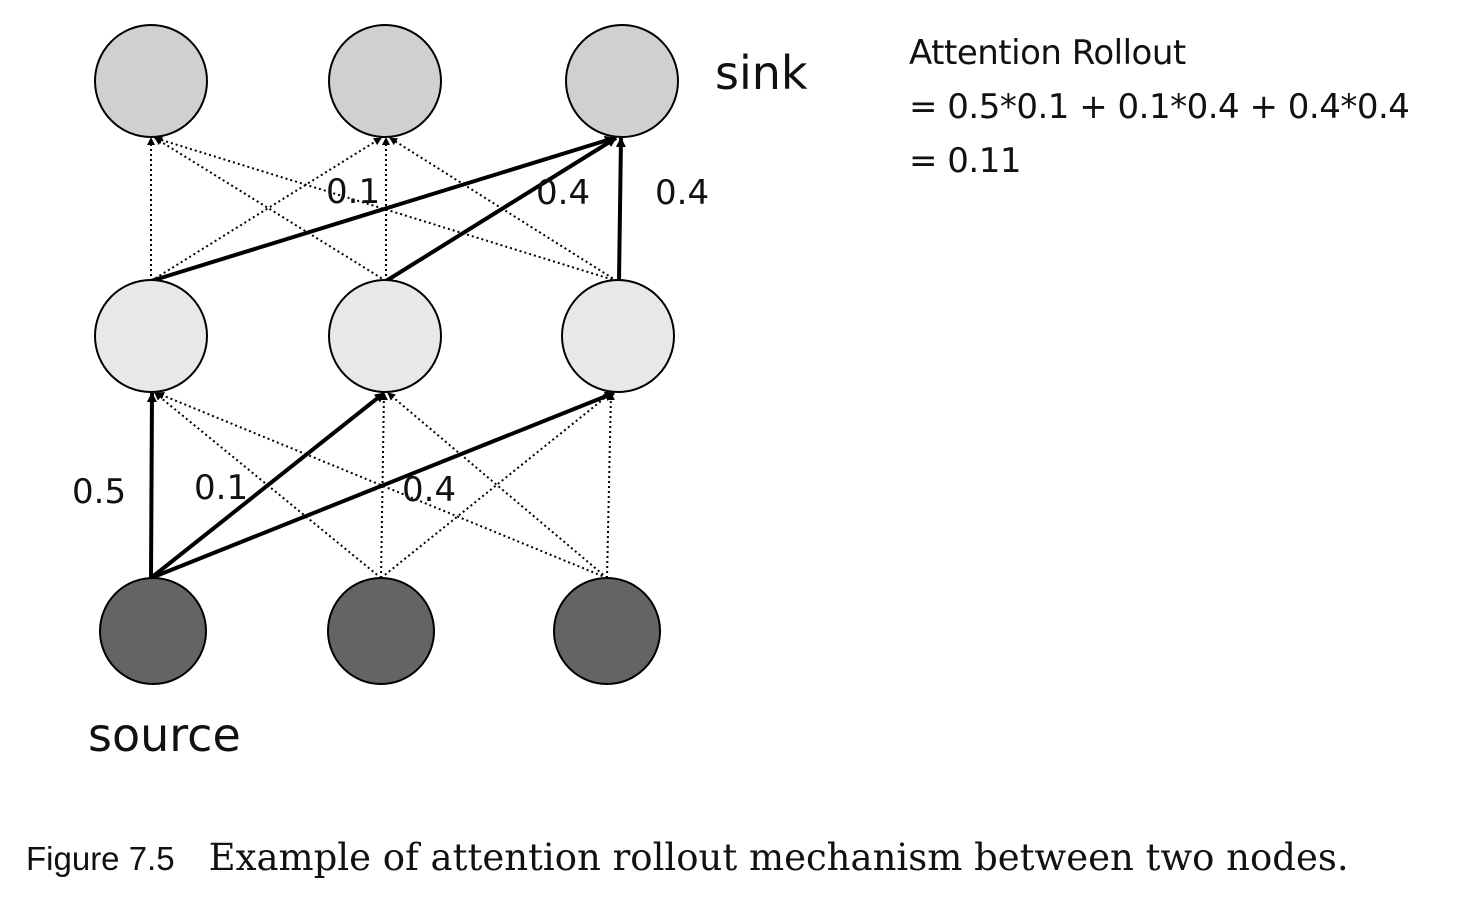  Describe the element at coordinates (618, 336) in the screenshot. I see `node-middle-right` at that location.